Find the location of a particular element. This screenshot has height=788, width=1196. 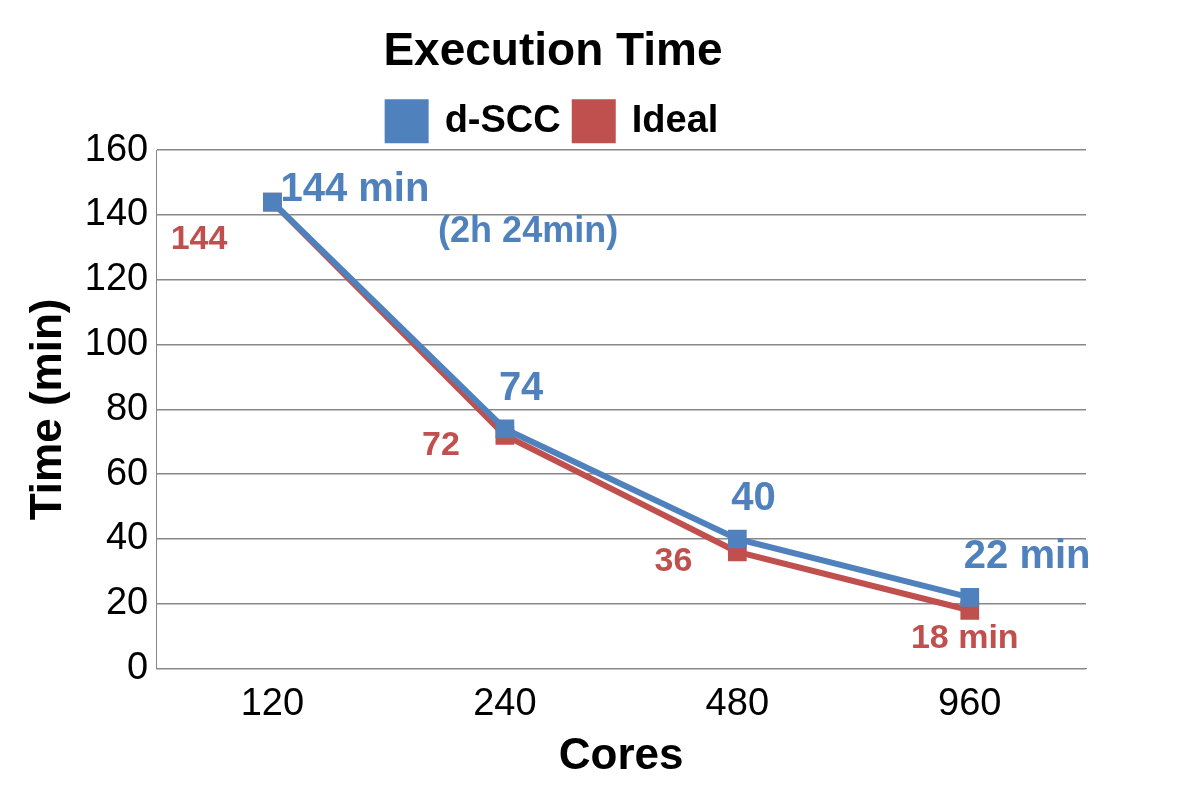

y-axis-title: Time (min) is located at coordinates (45, 409).